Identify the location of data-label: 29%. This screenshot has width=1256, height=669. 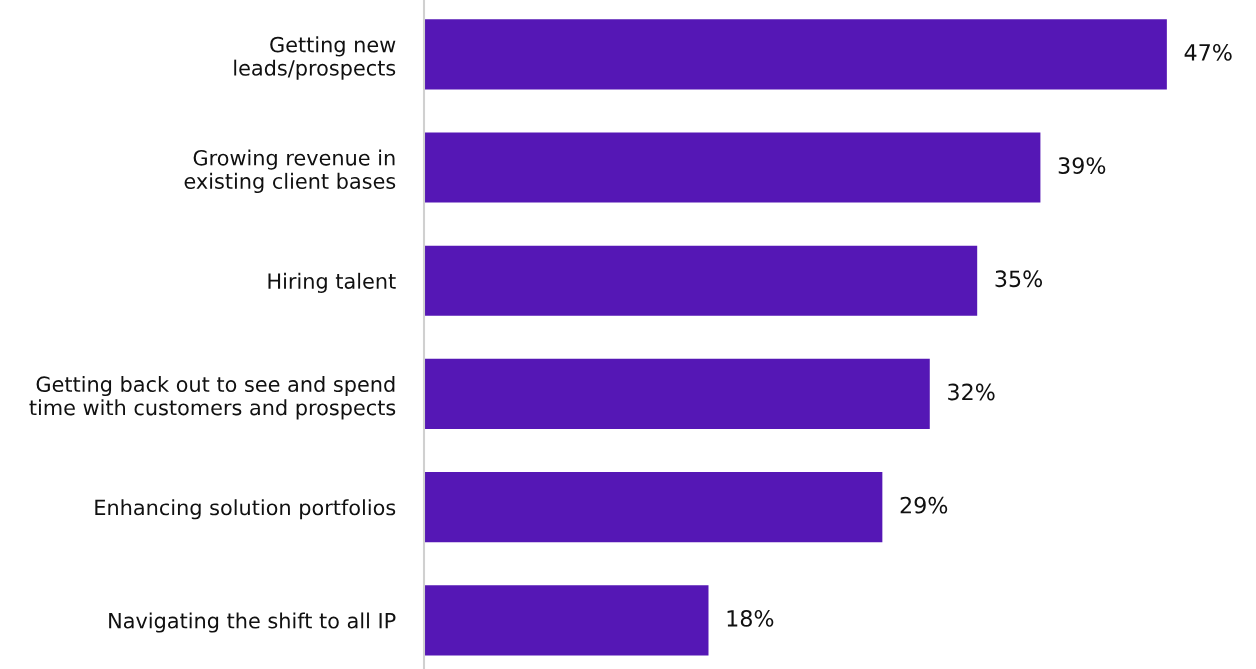
(924, 505).